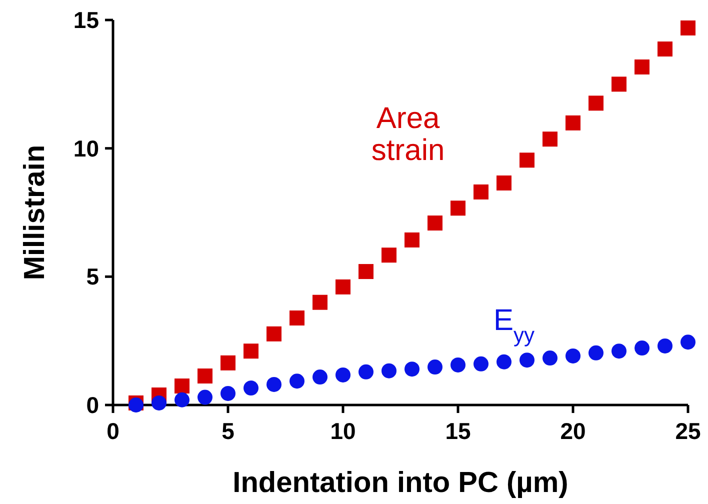  Describe the element at coordinates (92, 405) in the screenshot. I see `y-tick-label: 0` at that location.